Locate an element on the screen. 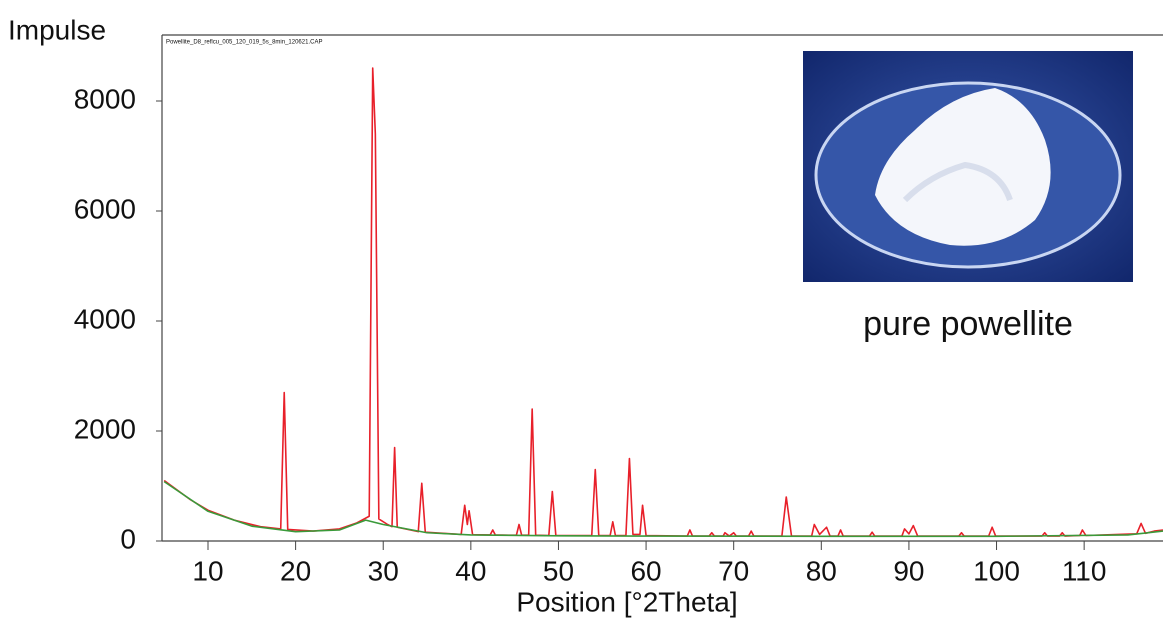 The width and height of the screenshot is (1163, 619). y-tick-label: 2000 is located at coordinates (105, 428).